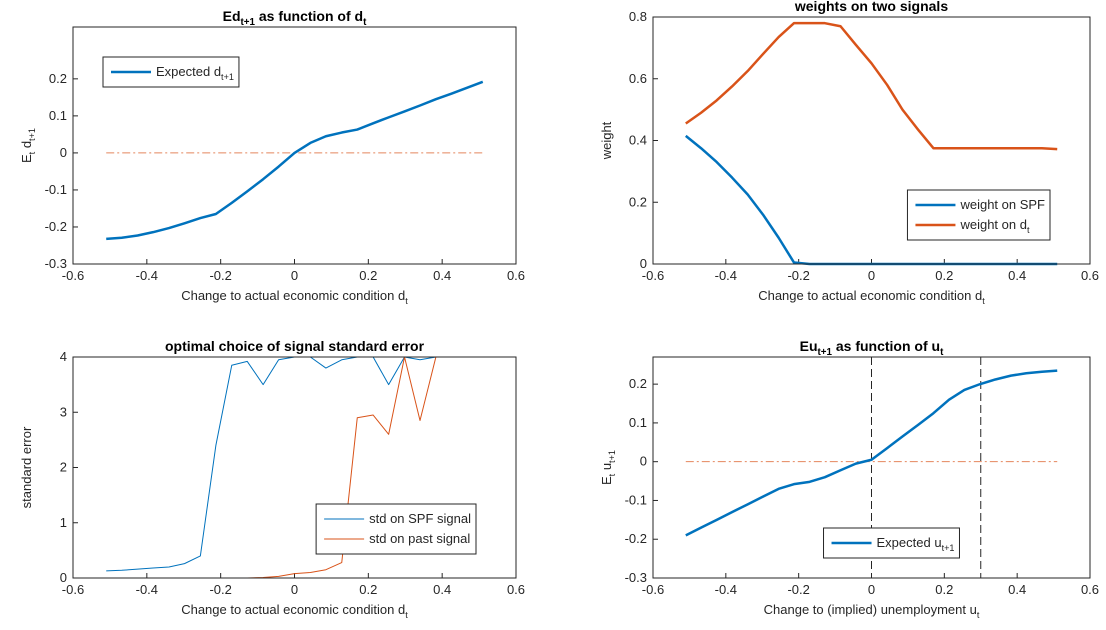 This screenshot has height=630, width=1106. I want to click on text-part: u, so click(606, 468).